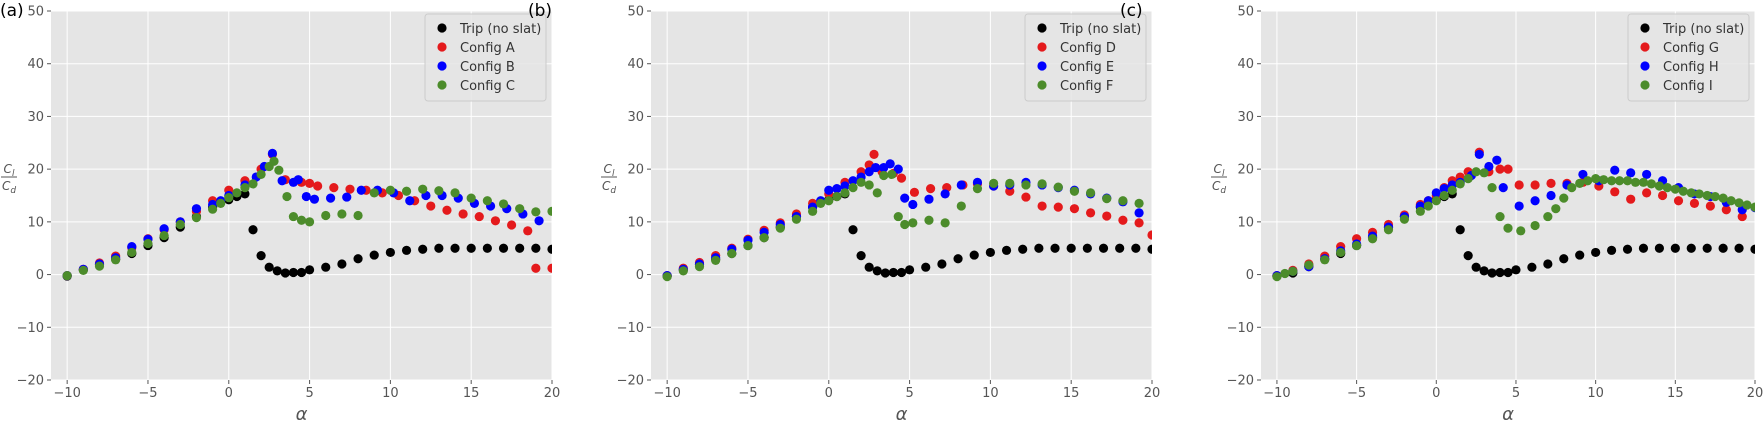 The width and height of the screenshot is (1763, 424). I want to click on legend-box, so click(1085, 57).